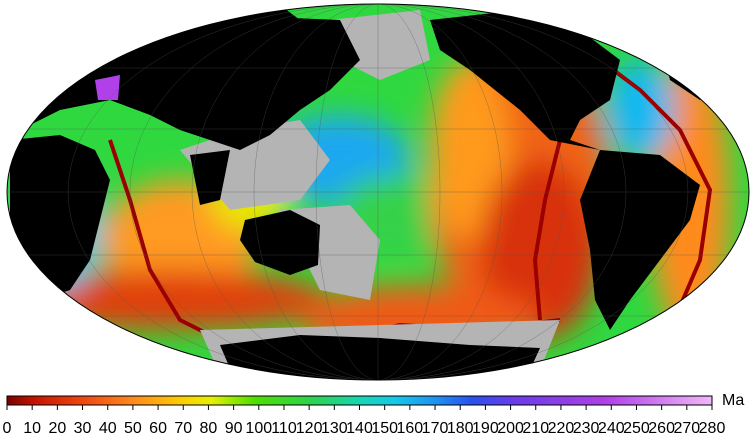 The height and width of the screenshot is (448, 756). What do you see at coordinates (133, 428) in the screenshot?
I see `colorbar-tick-label: 50` at bounding box center [133, 428].